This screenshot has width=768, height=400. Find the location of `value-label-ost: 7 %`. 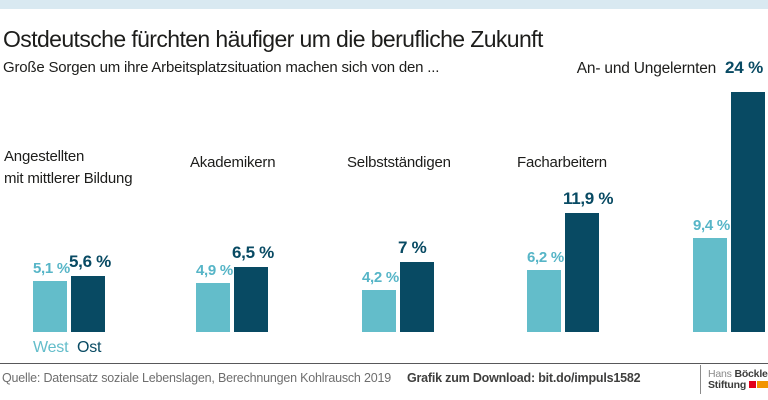

value-label-ost: 7 % is located at coordinates (412, 247).